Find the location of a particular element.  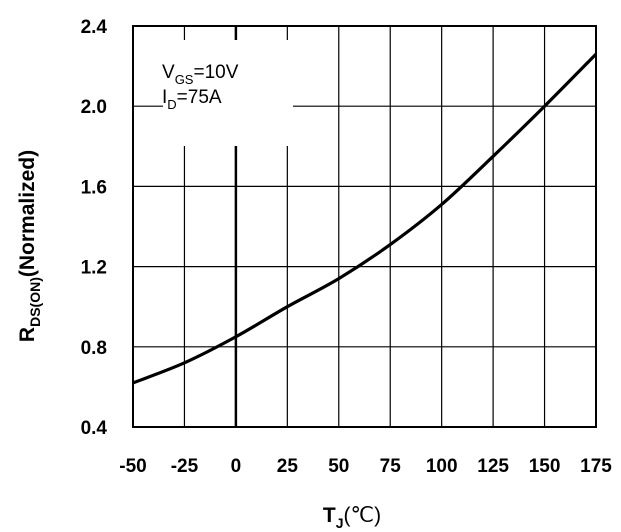

annotation-id: ID=75A is located at coordinates (192, 99).